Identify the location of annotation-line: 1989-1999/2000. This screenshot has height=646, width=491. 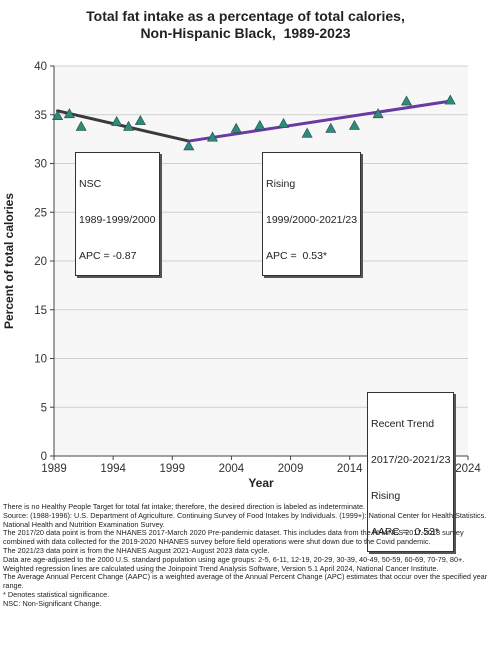
(117, 220).